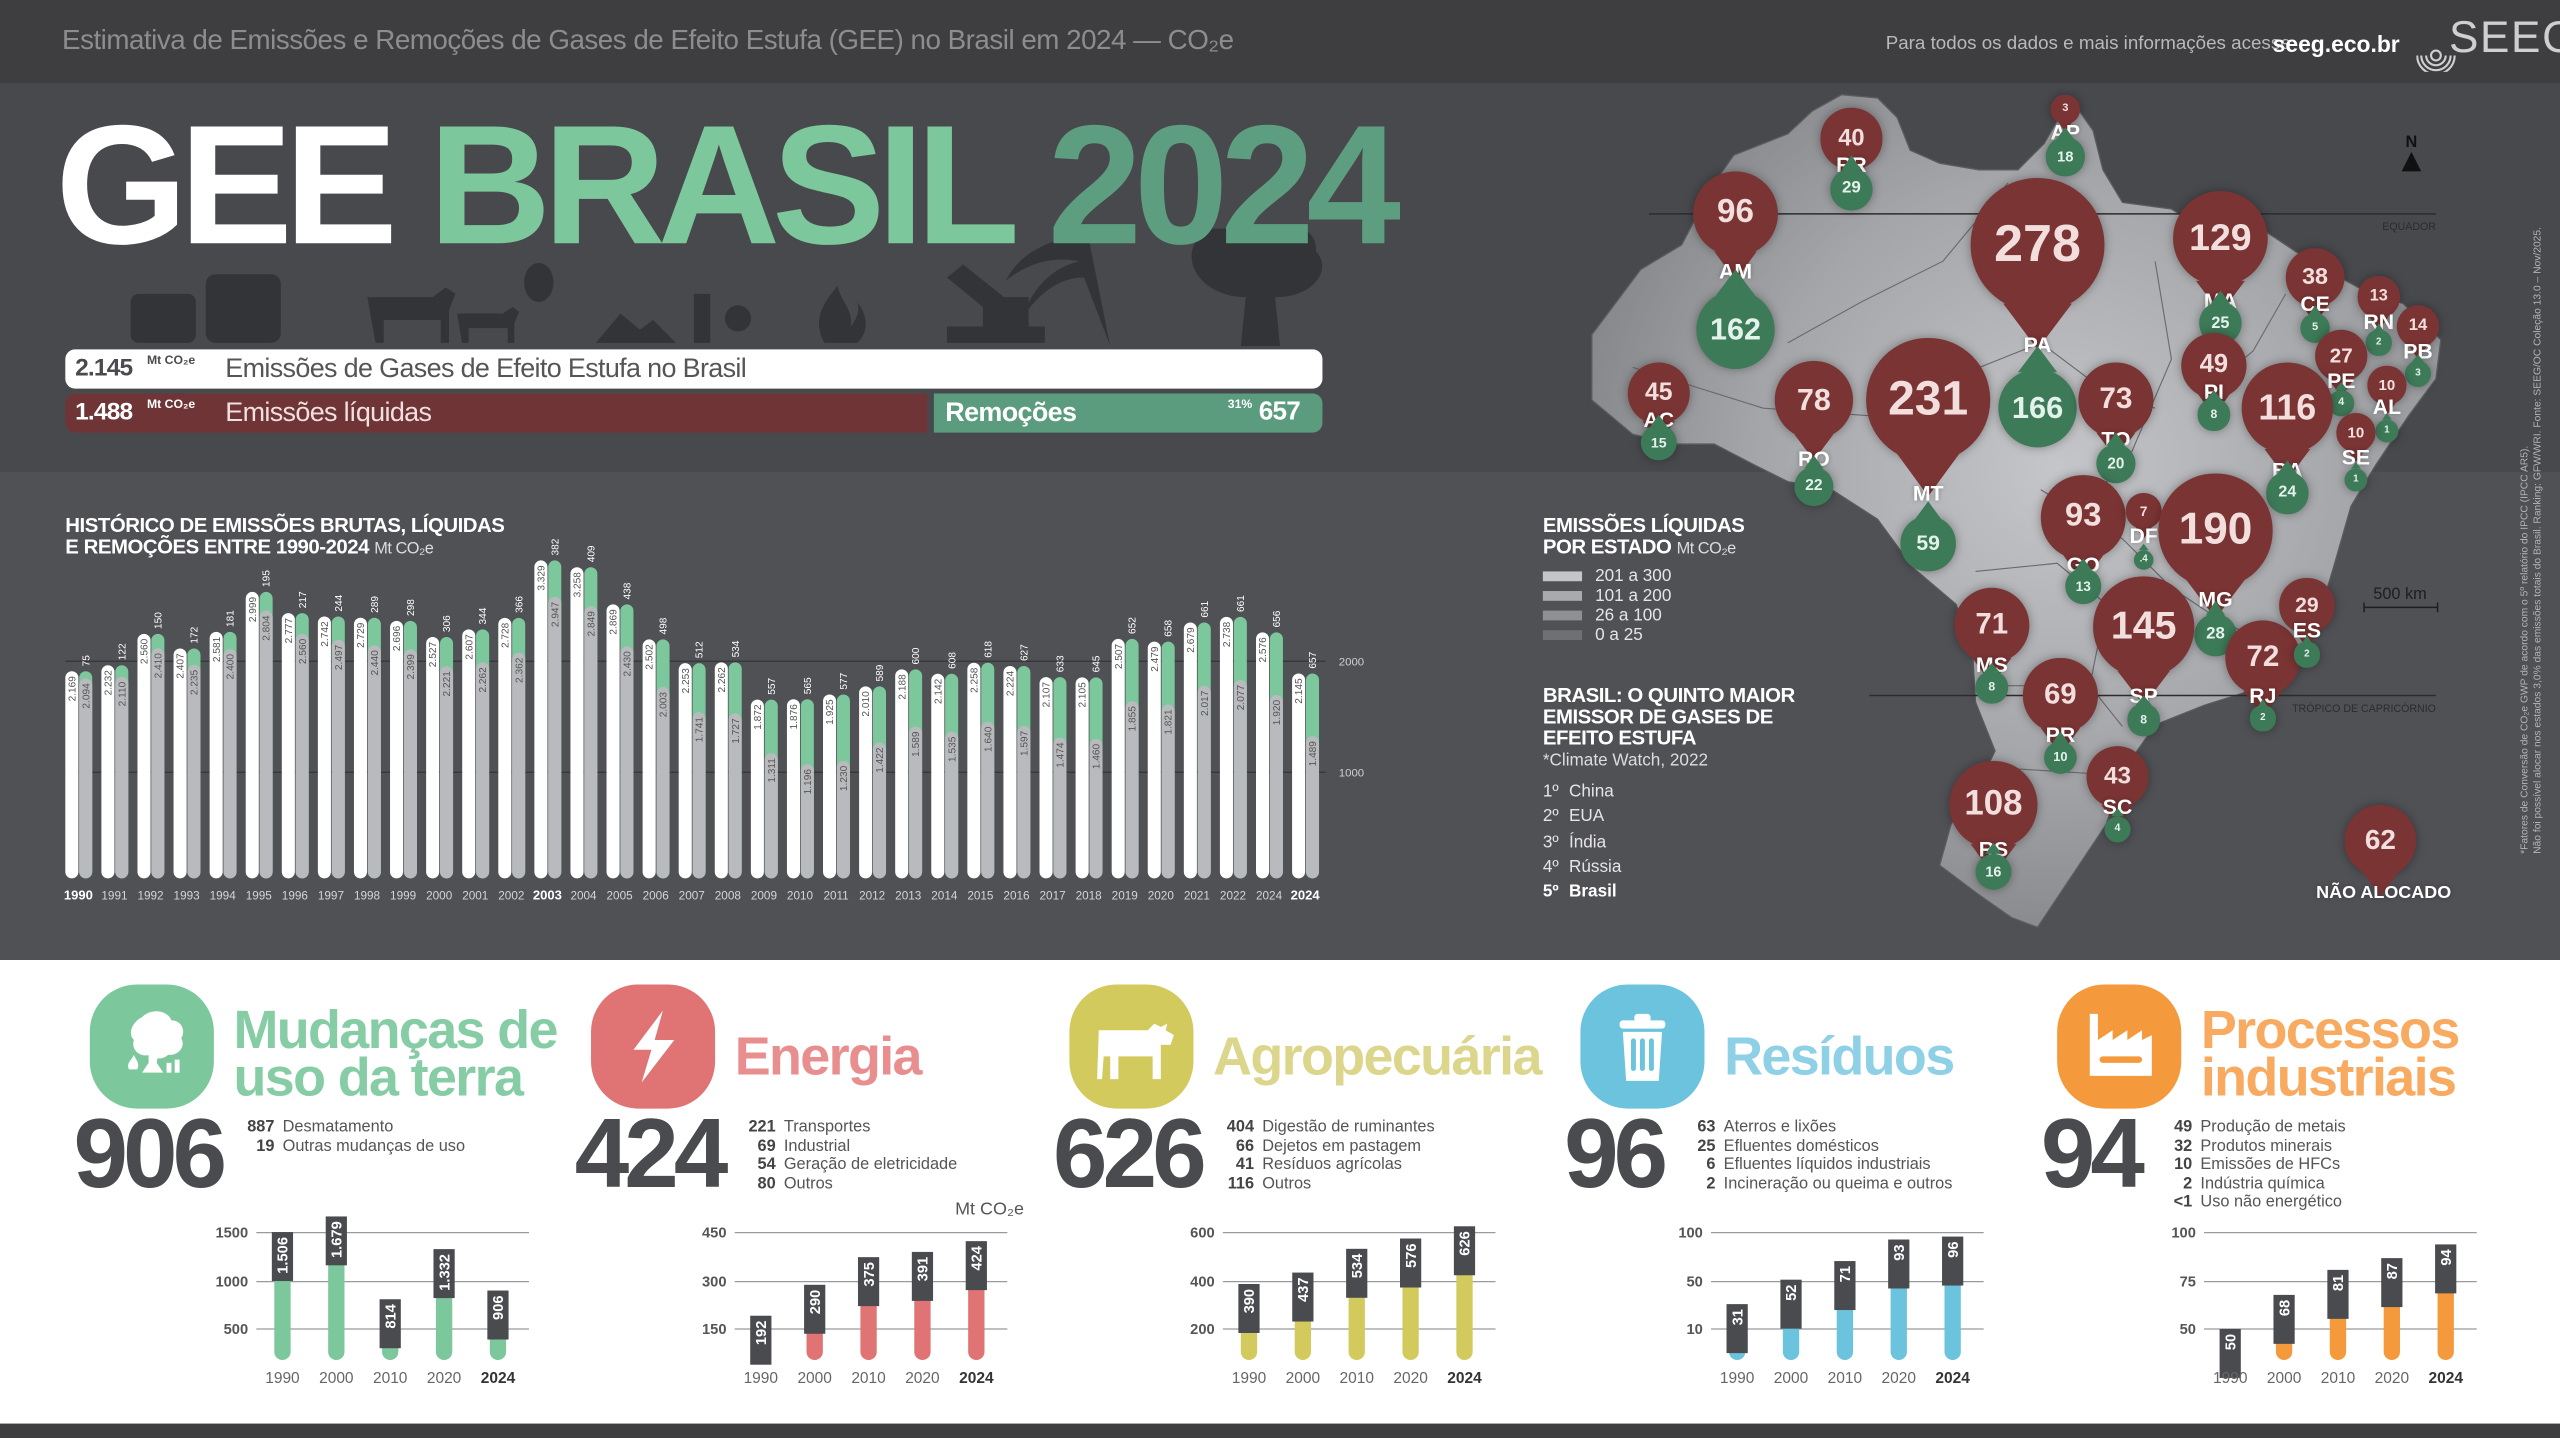  I want to click on gross-value-label: 1.876, so click(794, 717).